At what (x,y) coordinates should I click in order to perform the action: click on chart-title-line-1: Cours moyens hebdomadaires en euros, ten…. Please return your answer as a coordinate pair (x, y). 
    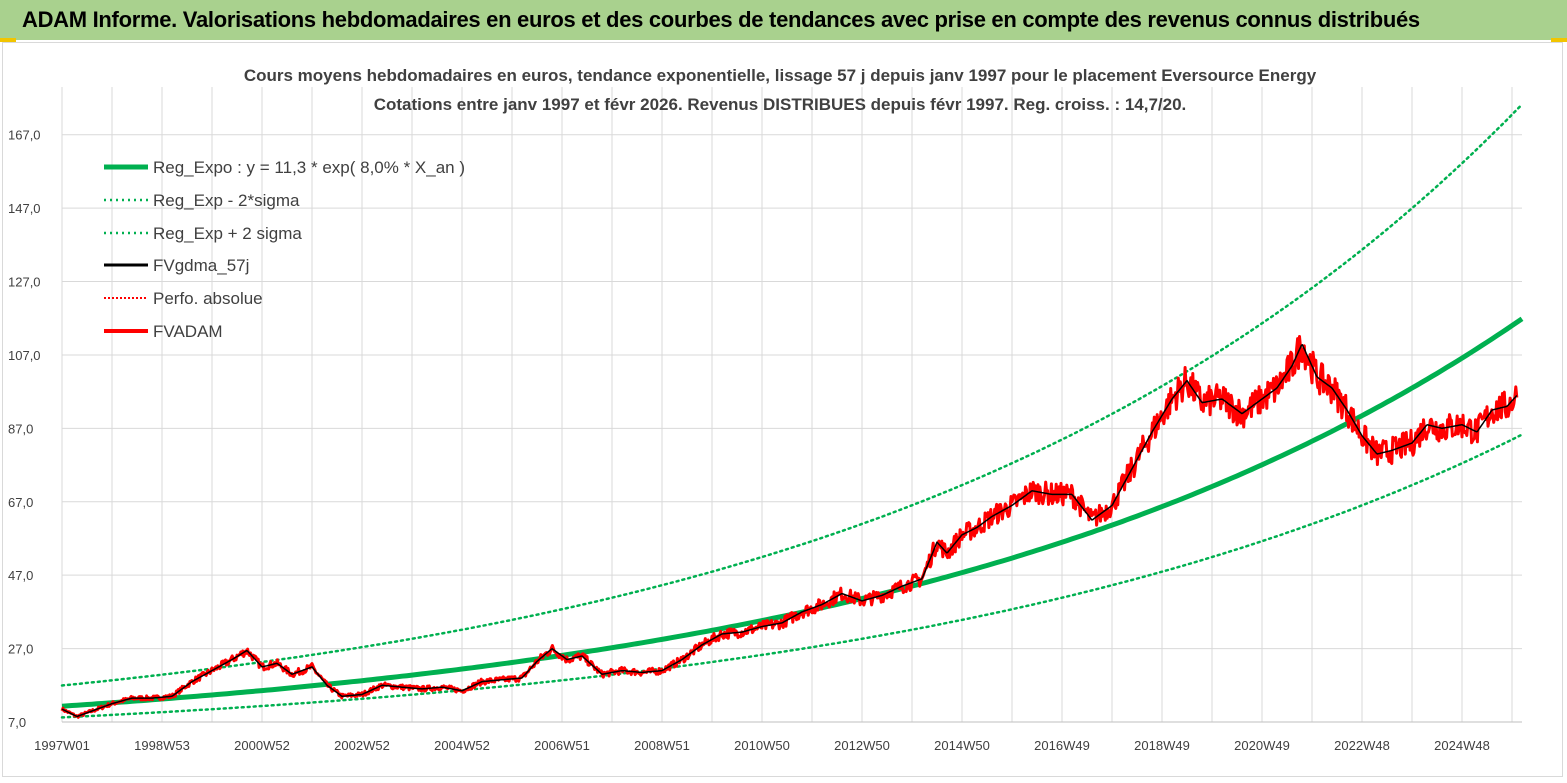
    Looking at the image, I should click on (780, 75).